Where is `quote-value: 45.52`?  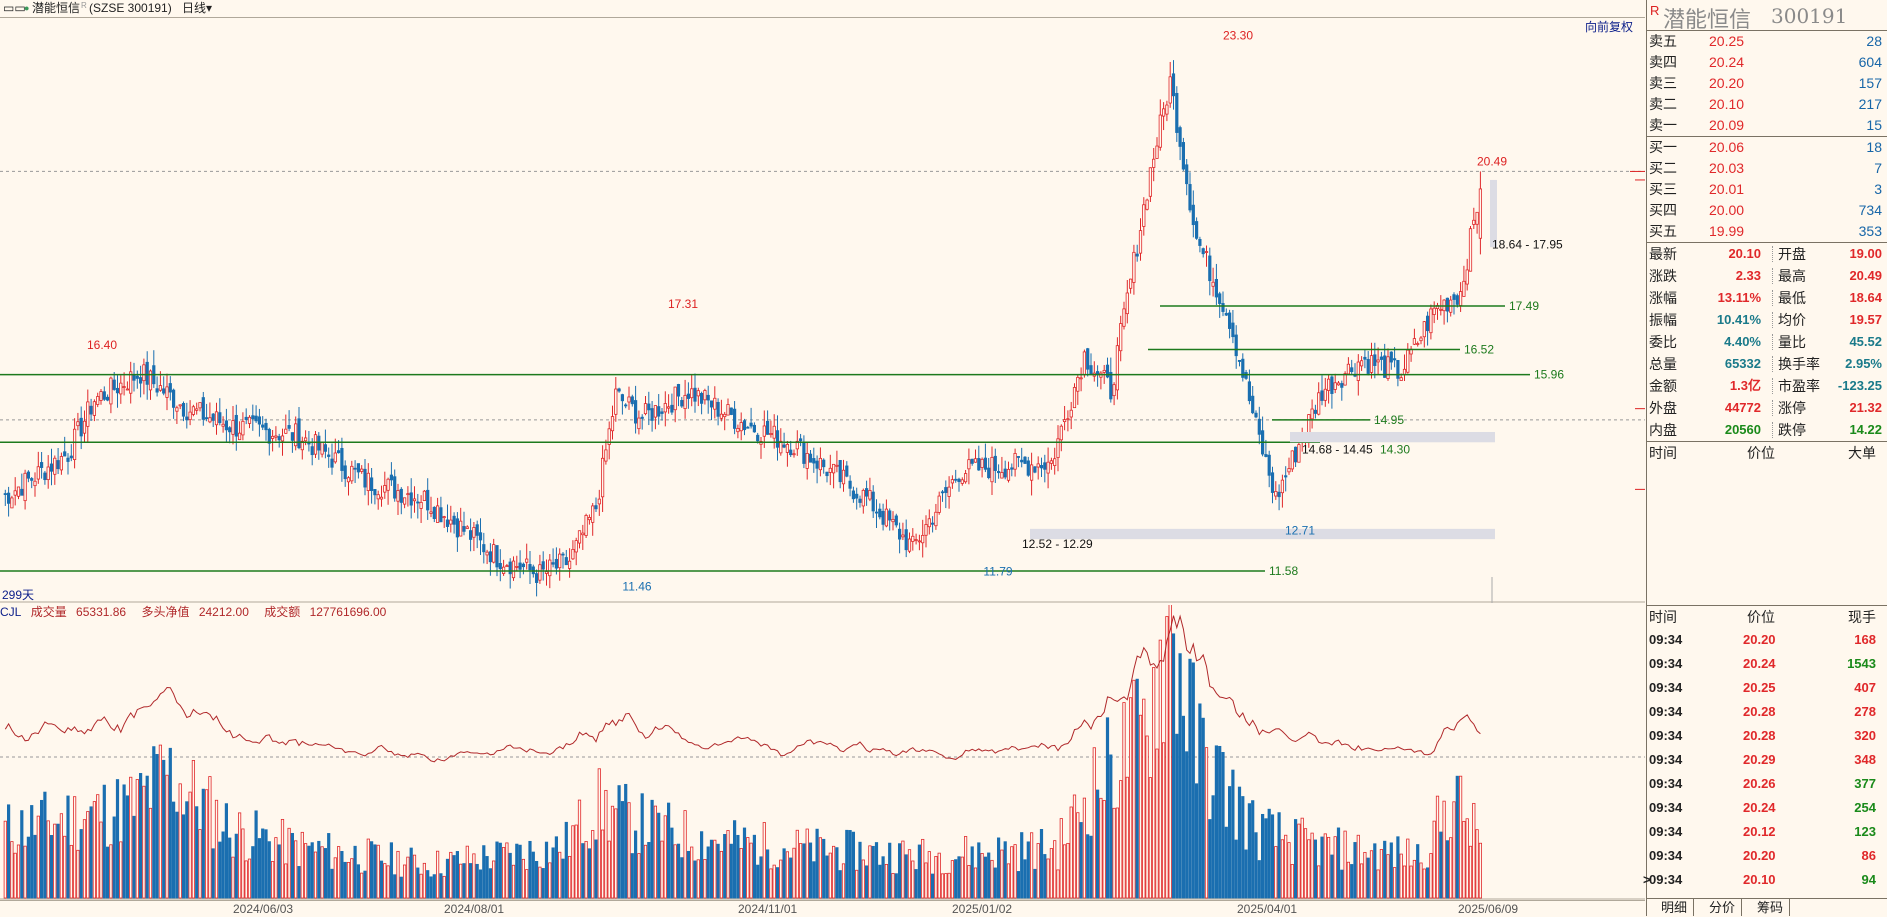
quote-value: 45.52 is located at coordinates (1865, 341).